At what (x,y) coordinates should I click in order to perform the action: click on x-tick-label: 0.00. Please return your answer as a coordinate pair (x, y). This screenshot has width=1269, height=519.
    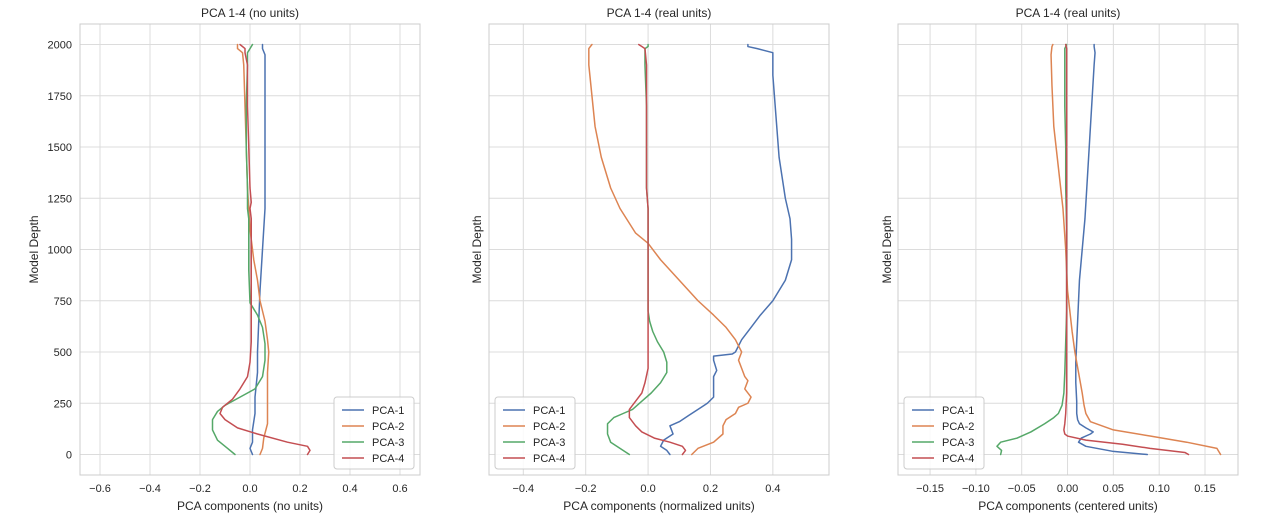
    Looking at the image, I should click on (1067, 489).